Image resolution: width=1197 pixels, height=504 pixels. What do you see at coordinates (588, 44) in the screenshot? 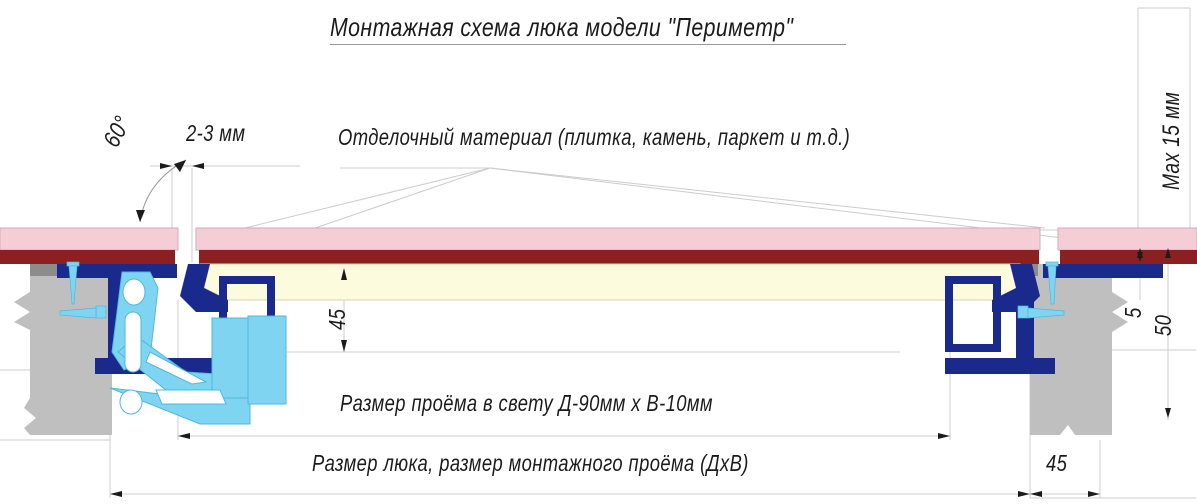
I see `title-underline` at bounding box center [588, 44].